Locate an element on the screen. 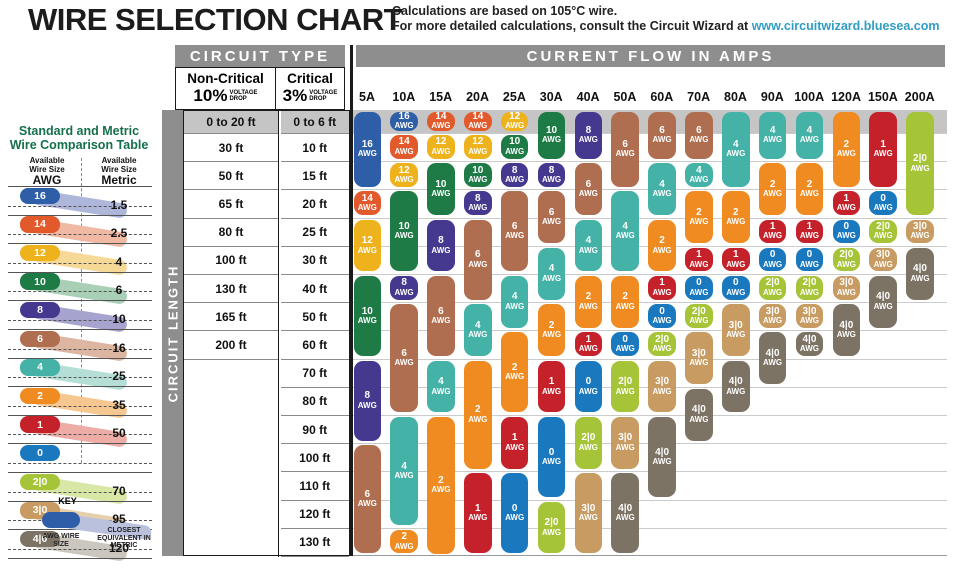 The height and width of the screenshot is (571, 960). wire-pill-25A-1: 1 AWG is located at coordinates (514, 443).